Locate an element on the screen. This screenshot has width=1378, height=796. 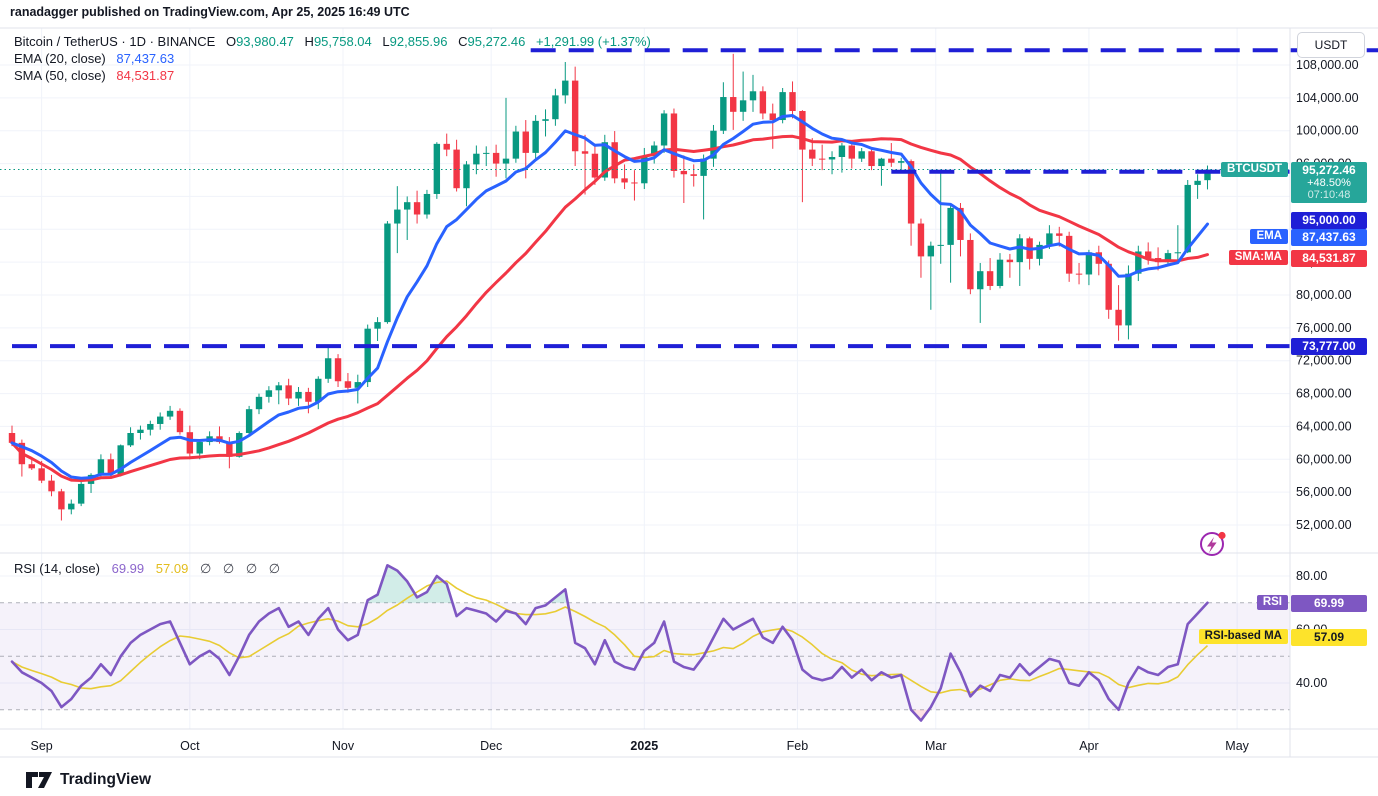
svg-text: May is located at coordinates (1237, 746).